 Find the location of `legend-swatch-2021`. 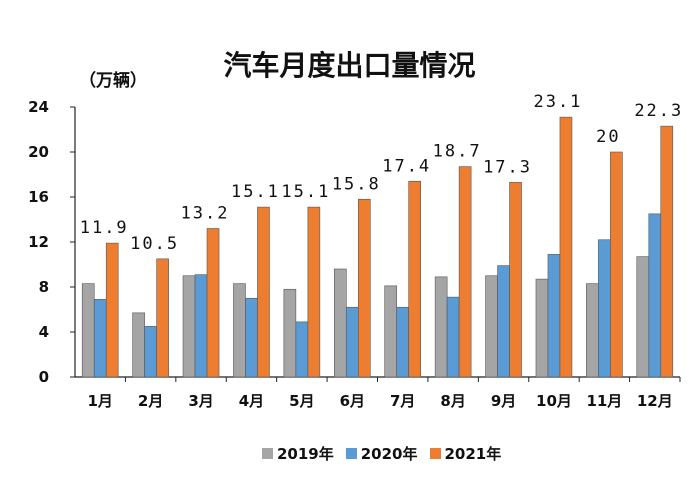

legend-swatch-2021 is located at coordinates (435, 453).